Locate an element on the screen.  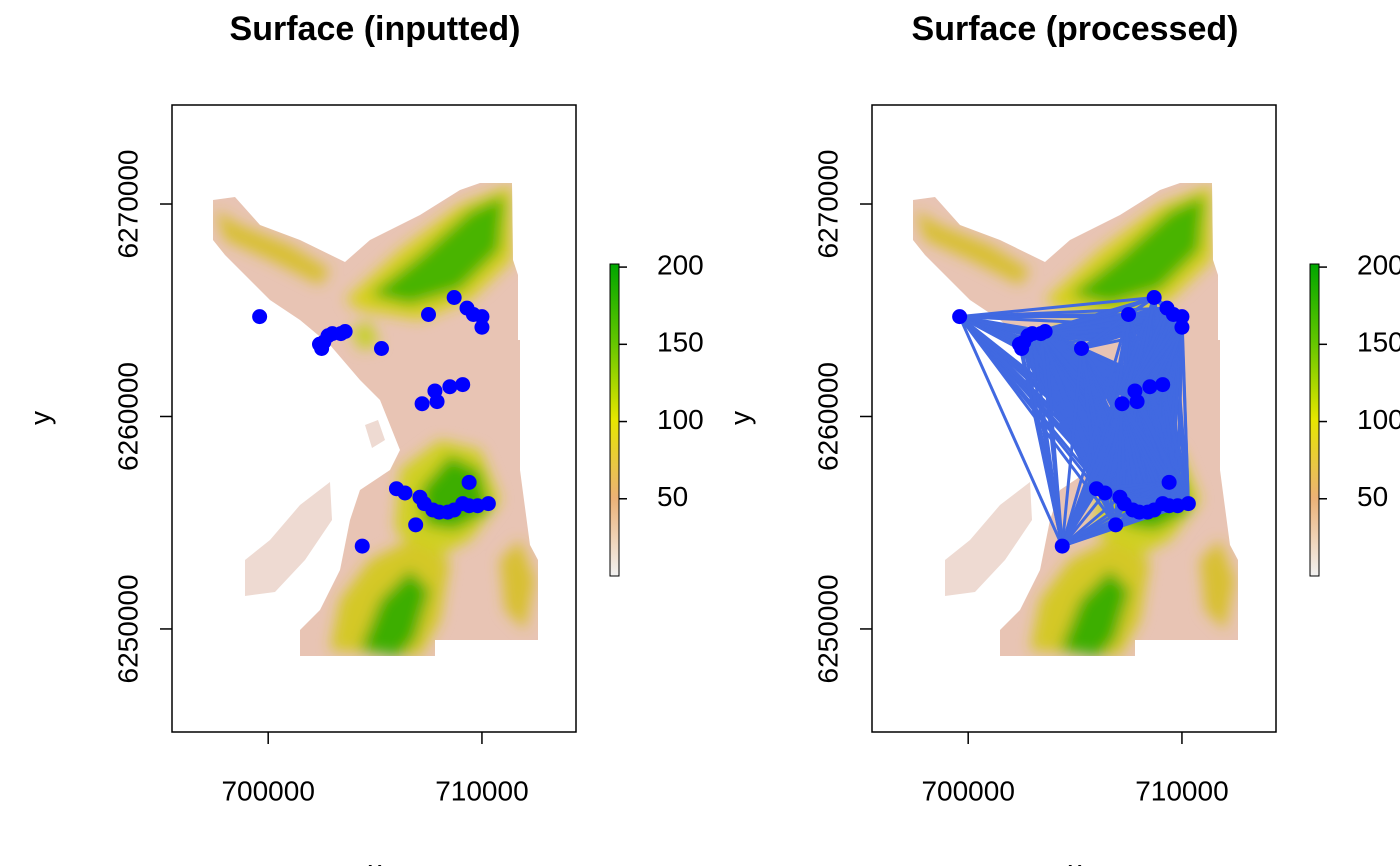
chart-title: Surface (inputted) is located at coordinates (375, 29).